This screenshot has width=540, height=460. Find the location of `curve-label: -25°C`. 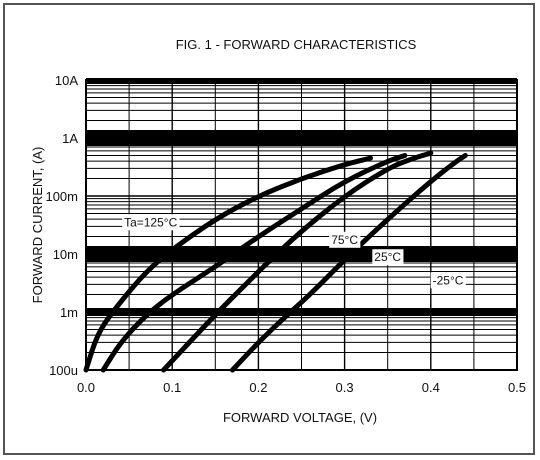

curve-label: -25°C is located at coordinates (448, 280).